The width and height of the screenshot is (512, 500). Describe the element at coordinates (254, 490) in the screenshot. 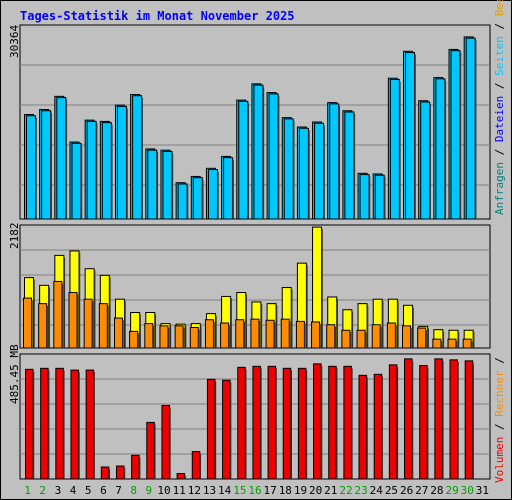

I see `day-label-16: 16` at that location.